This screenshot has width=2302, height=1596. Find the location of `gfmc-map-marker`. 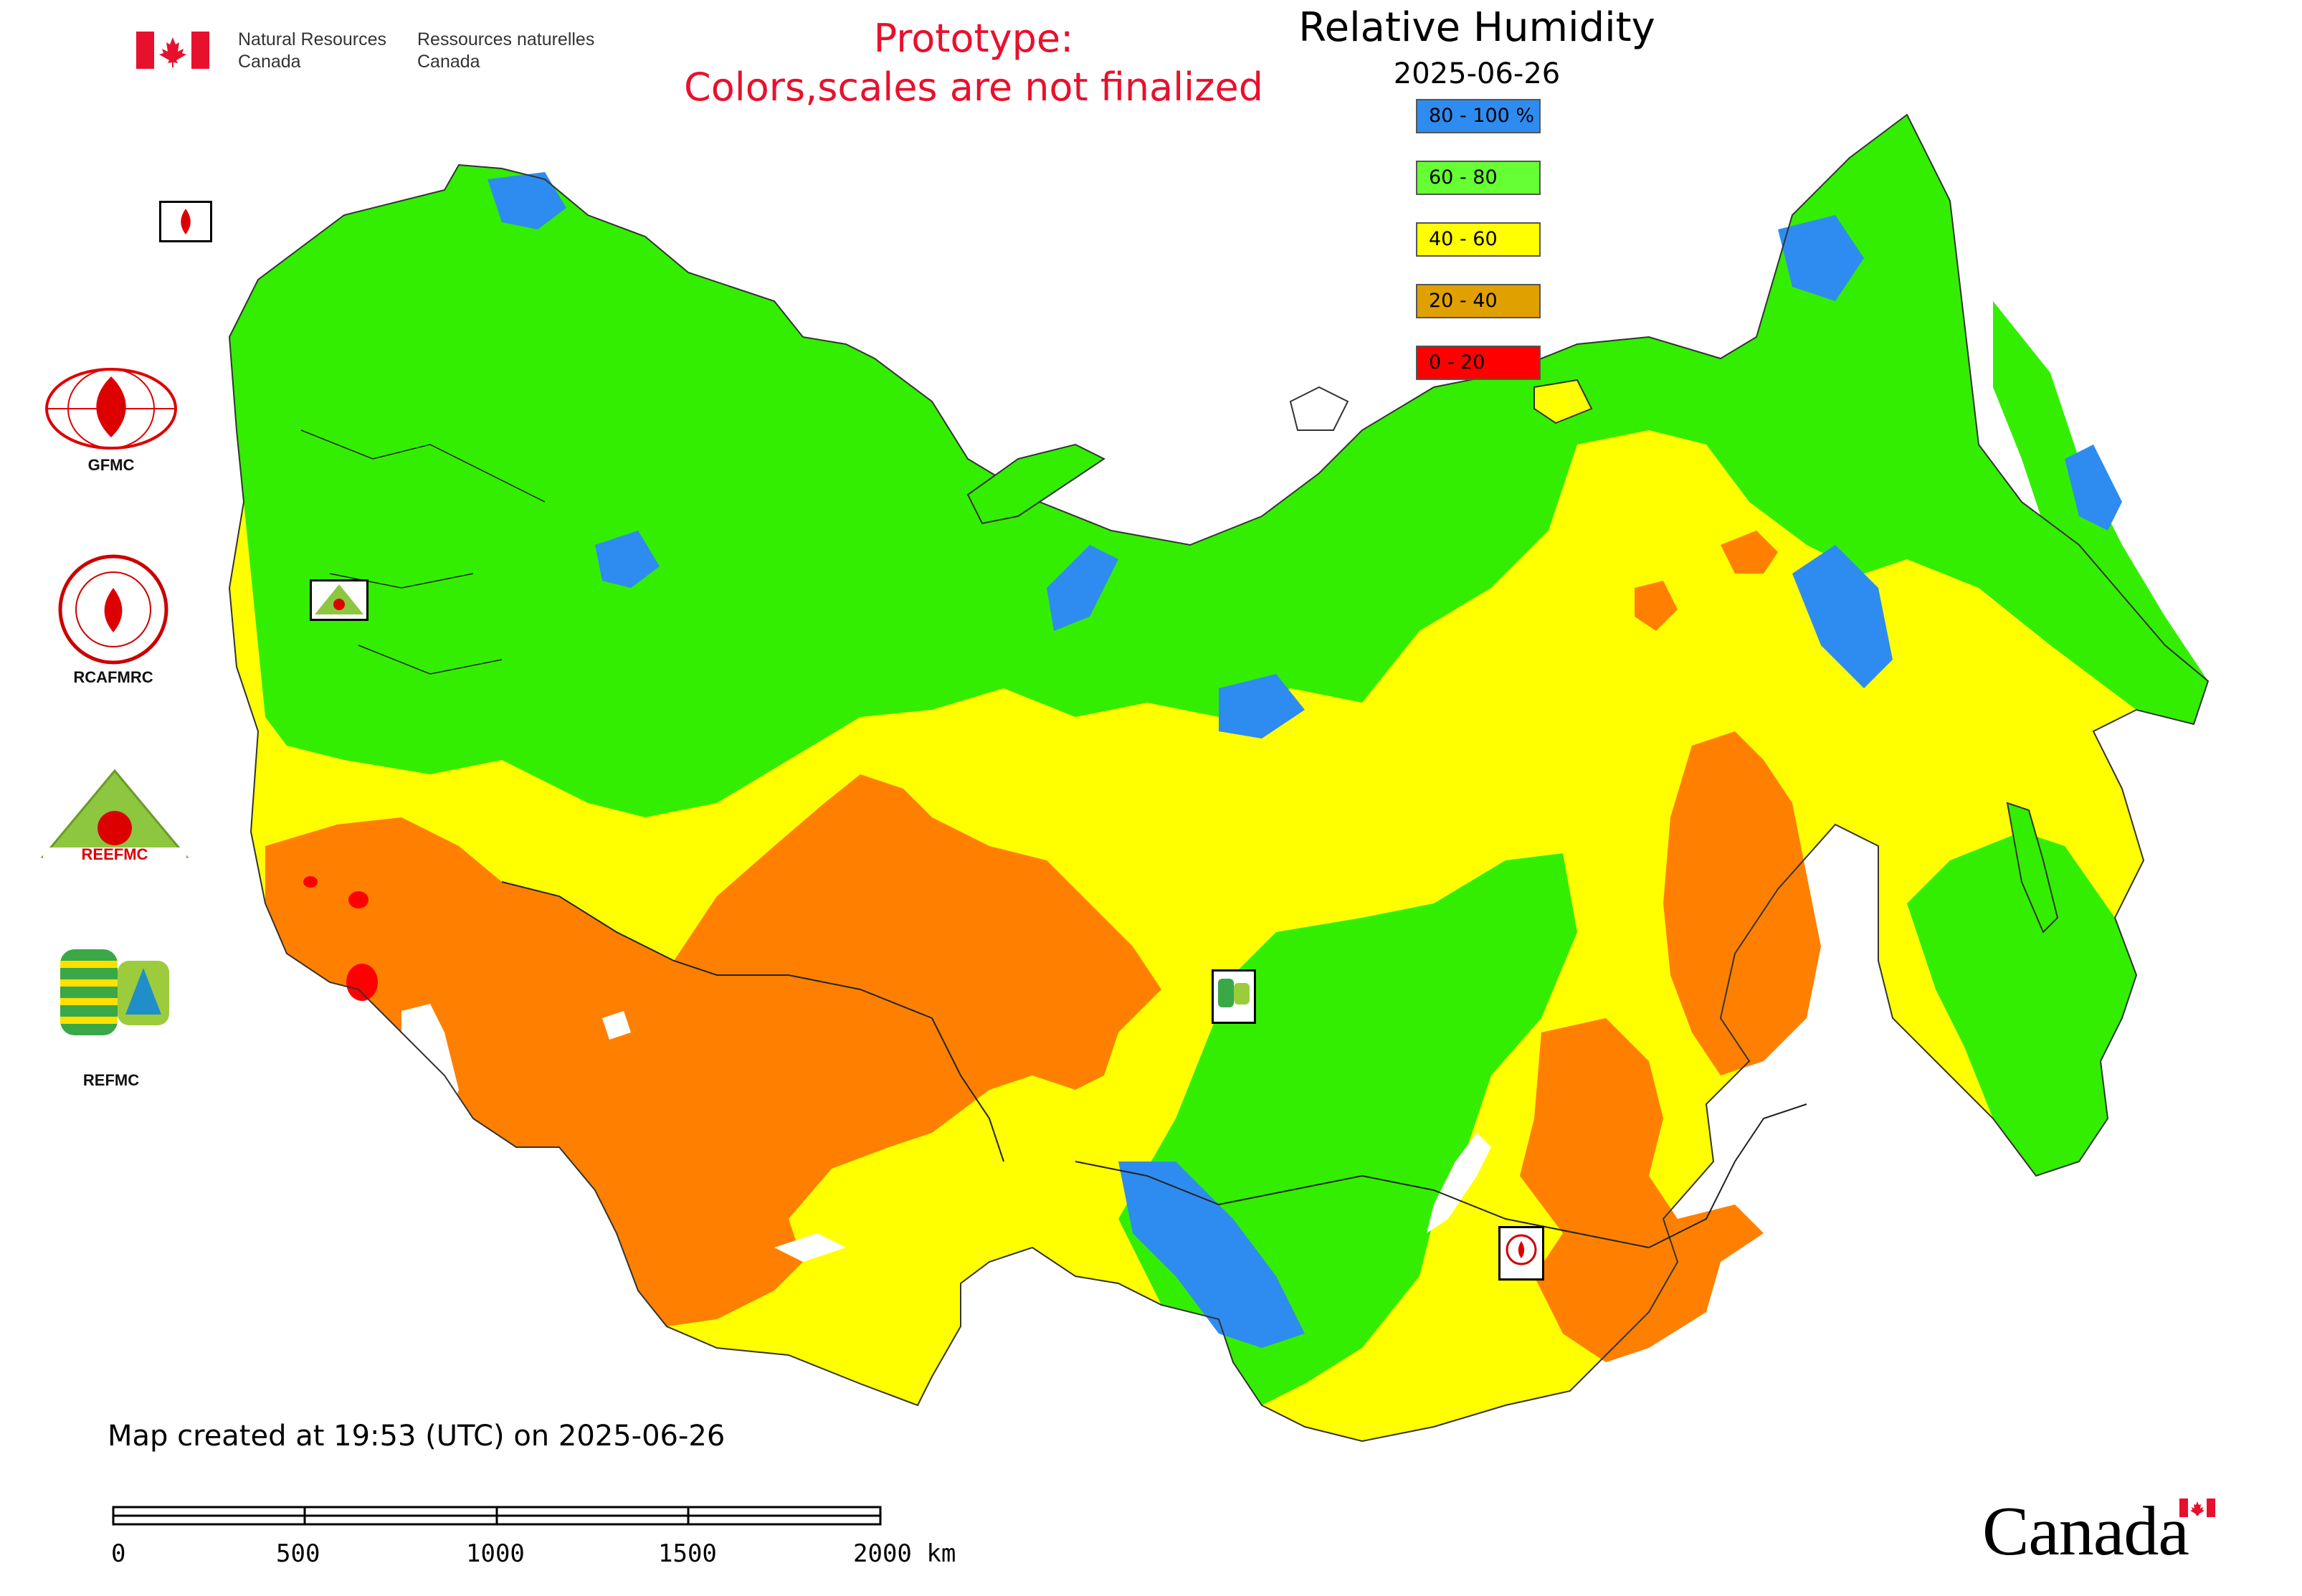

gfmc-map-marker is located at coordinates (186, 221).